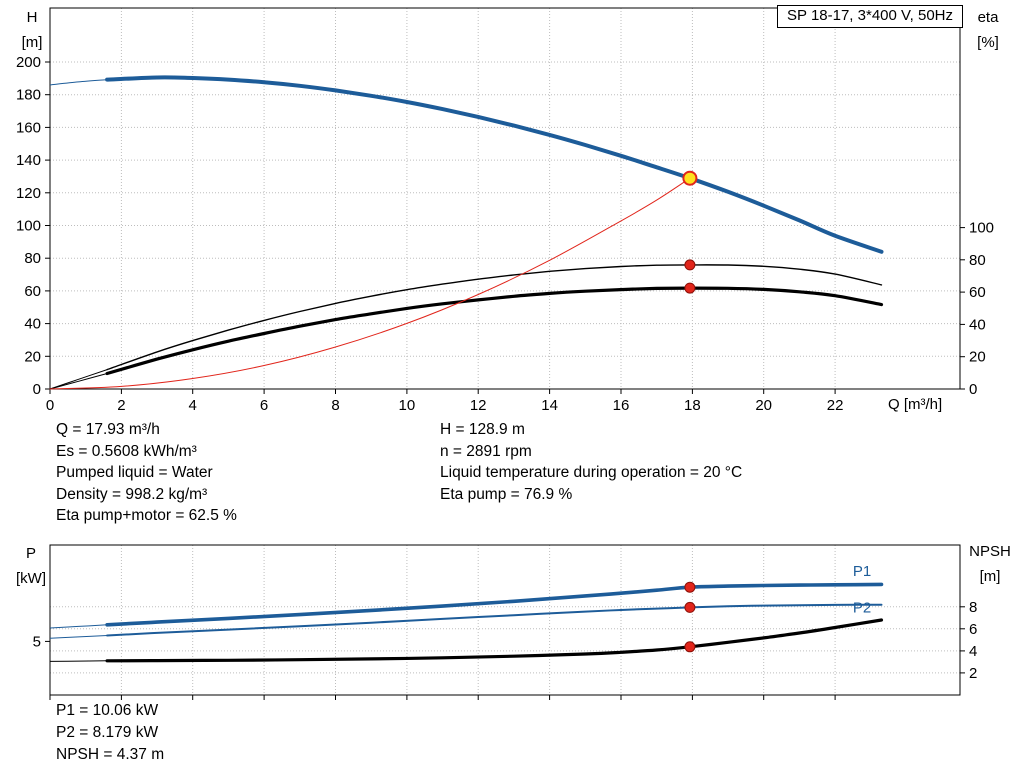  I want to click on tick-label-right: 80, so click(977, 260).